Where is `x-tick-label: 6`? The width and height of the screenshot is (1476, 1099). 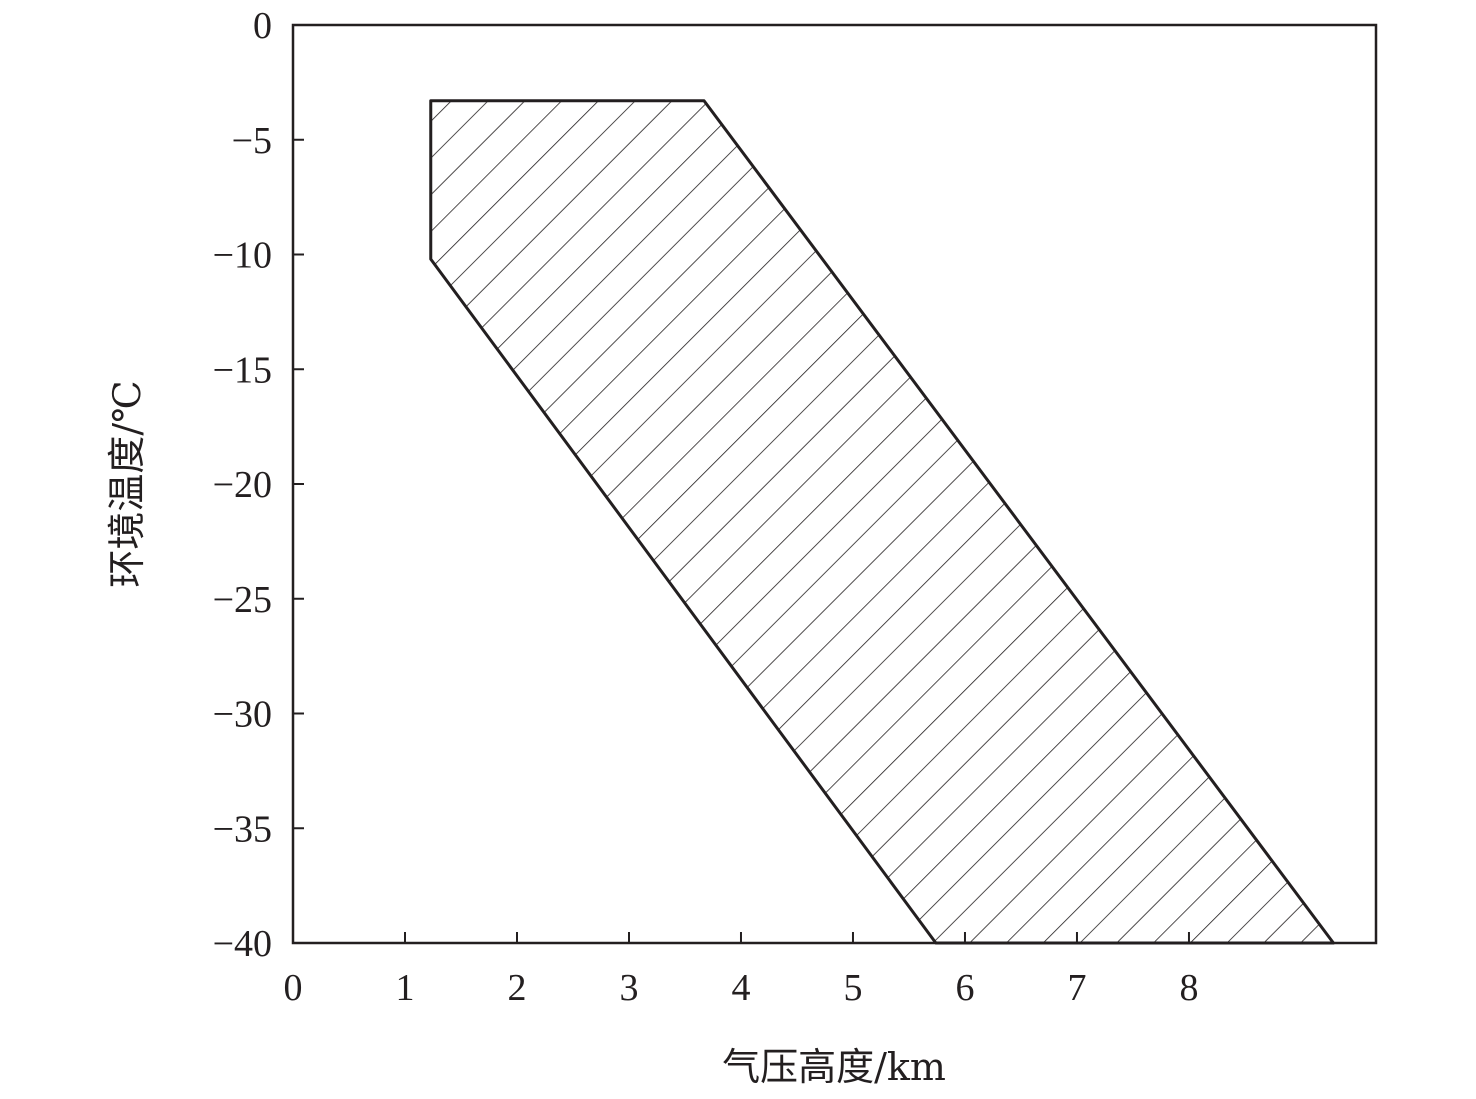
x-tick-label: 6 is located at coordinates (964, 988).